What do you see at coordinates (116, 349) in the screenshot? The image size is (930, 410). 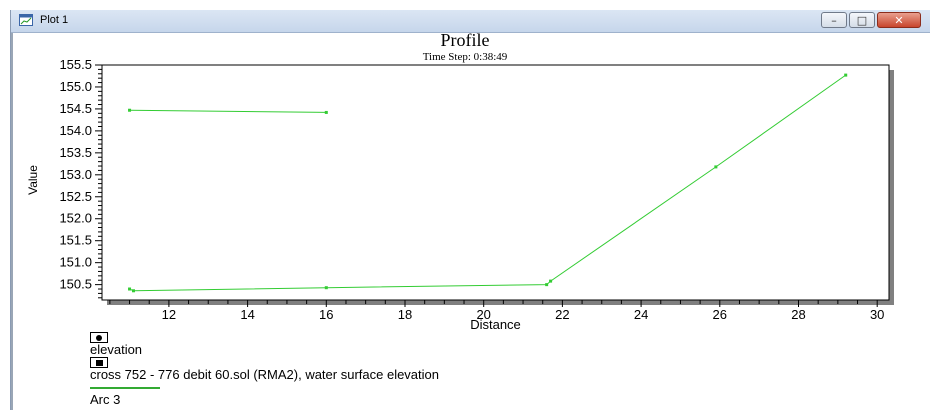 I see `legend-label-elevation: elevation` at bounding box center [116, 349].